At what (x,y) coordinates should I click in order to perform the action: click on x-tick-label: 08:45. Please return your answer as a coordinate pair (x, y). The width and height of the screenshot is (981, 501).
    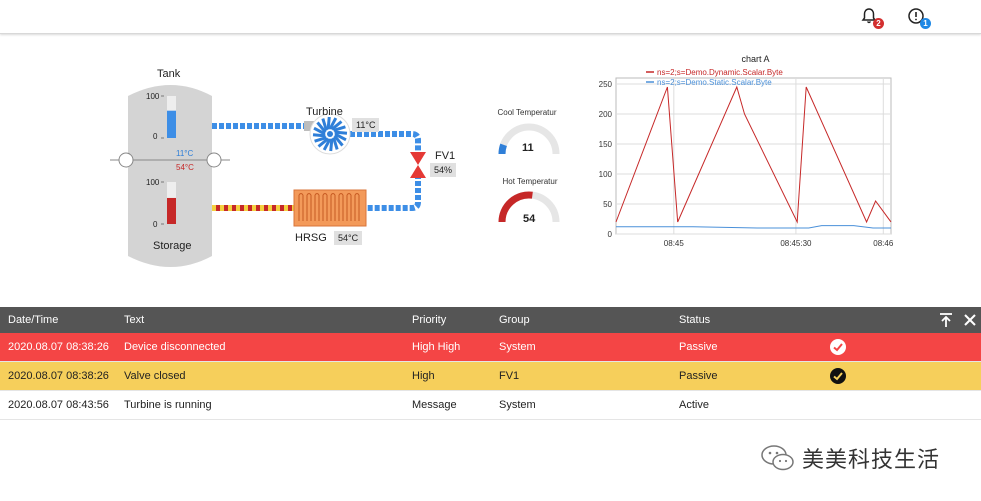
    Looking at the image, I should click on (674, 243).